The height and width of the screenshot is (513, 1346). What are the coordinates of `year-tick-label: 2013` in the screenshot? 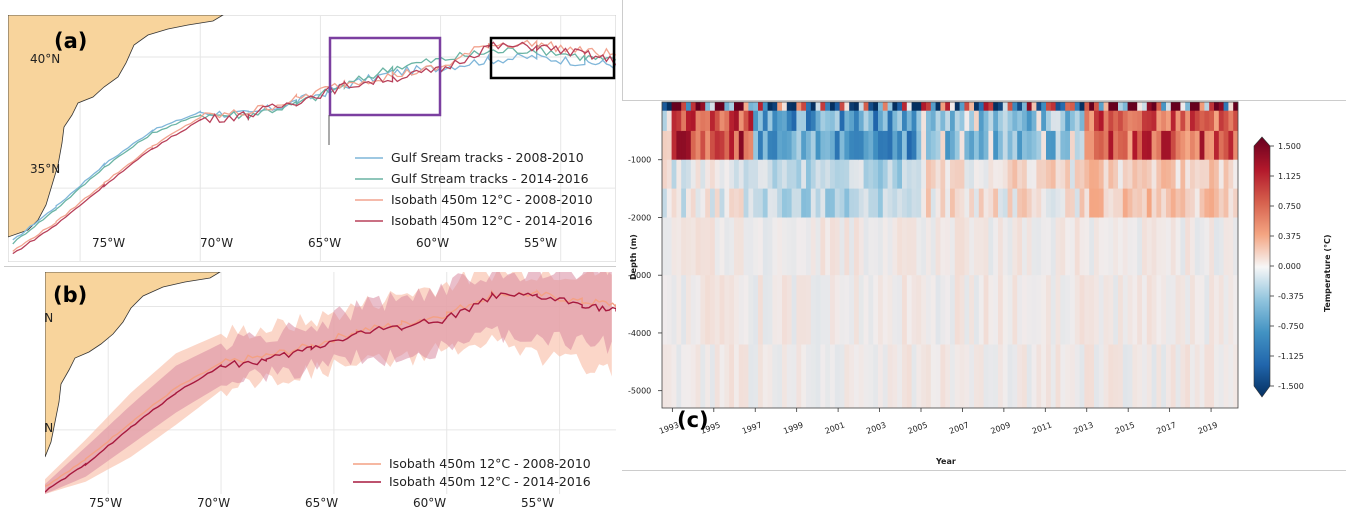 It's located at (1083, 427).